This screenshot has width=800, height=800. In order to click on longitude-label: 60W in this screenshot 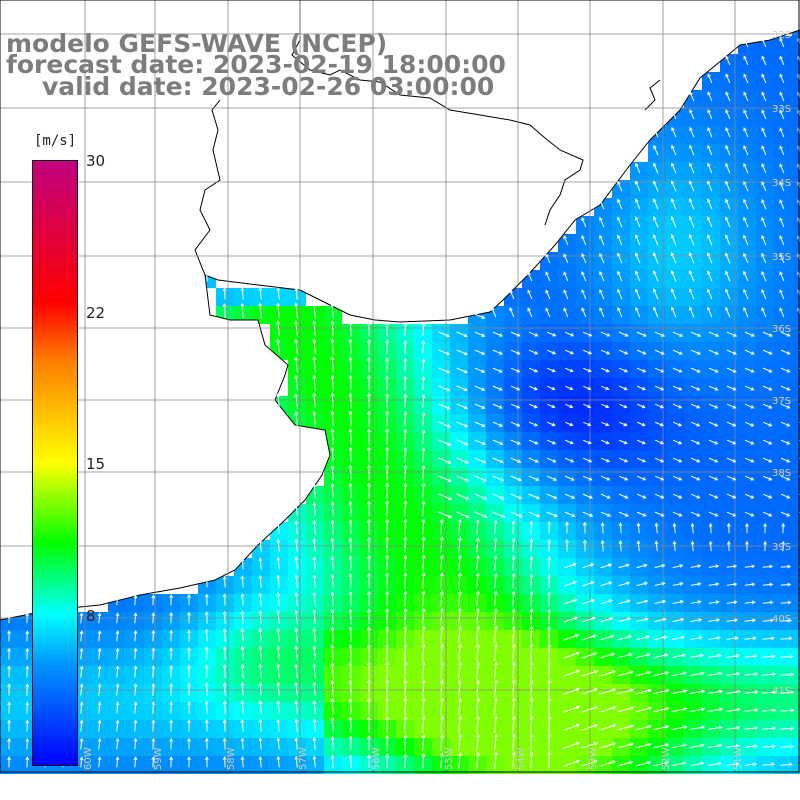, I will do `click(88, 758)`.